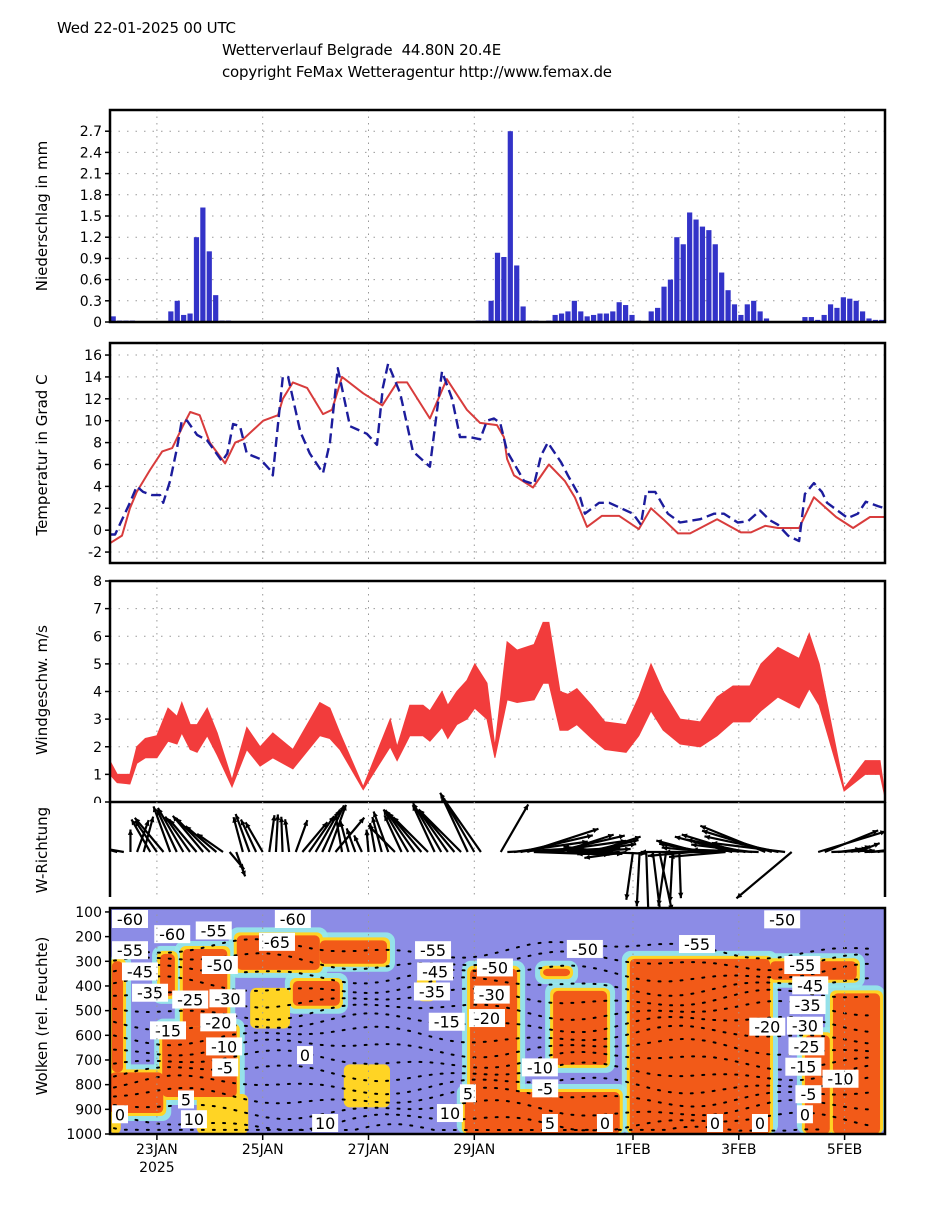 This screenshot has height=1216, width=940. Describe the element at coordinates (550, 1123) in the screenshot. I see `contour-label-text: 5` at that location.